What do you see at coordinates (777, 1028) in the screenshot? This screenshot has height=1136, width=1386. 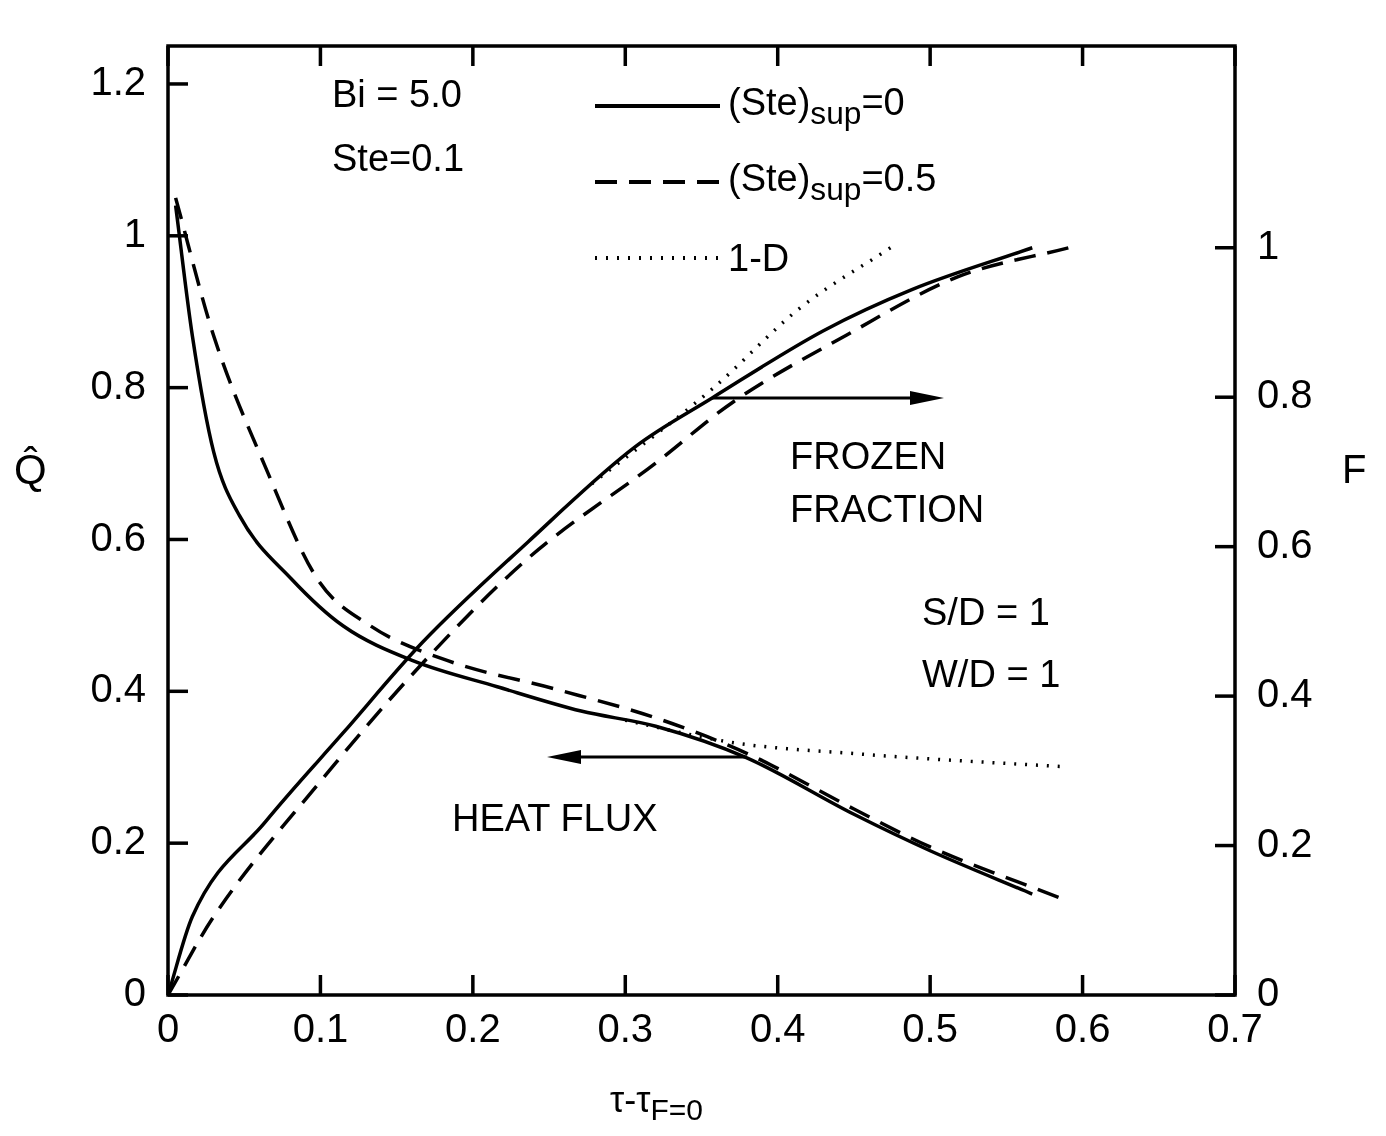 I see `x-tick-label: 0.4` at bounding box center [777, 1028].